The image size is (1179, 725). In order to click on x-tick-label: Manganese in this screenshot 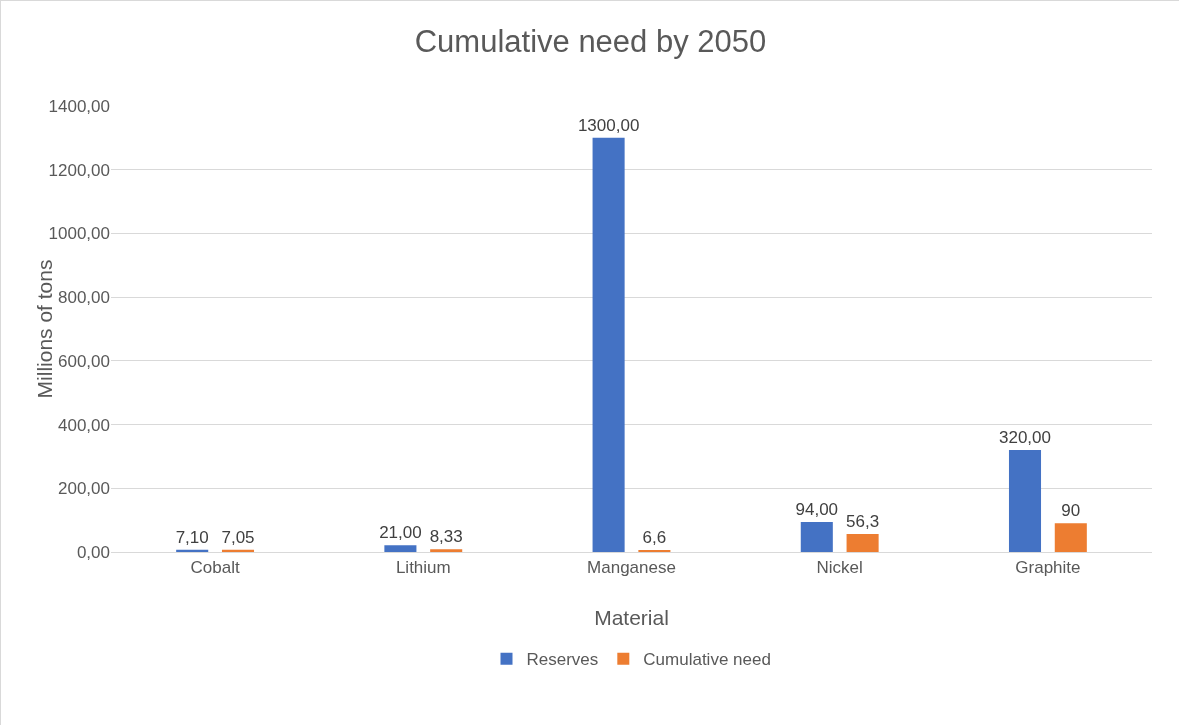, I will do `click(631, 568)`.